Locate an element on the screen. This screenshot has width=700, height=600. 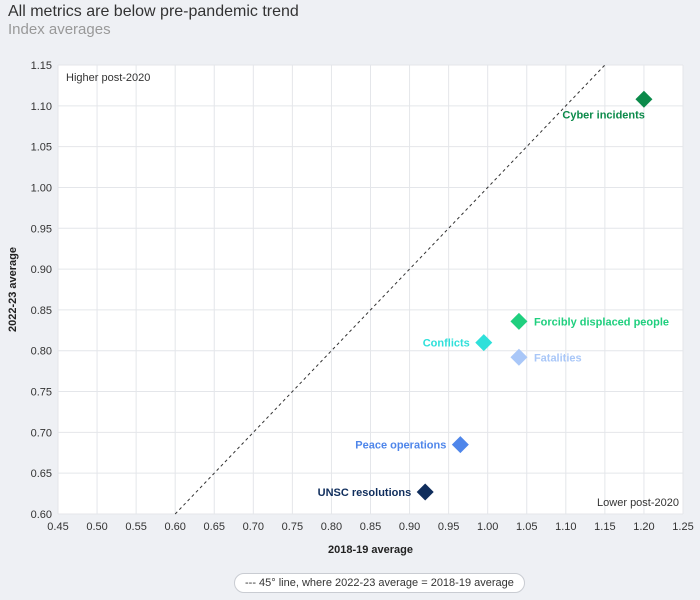
x-tick-label: 1.15 is located at coordinates (604, 527).